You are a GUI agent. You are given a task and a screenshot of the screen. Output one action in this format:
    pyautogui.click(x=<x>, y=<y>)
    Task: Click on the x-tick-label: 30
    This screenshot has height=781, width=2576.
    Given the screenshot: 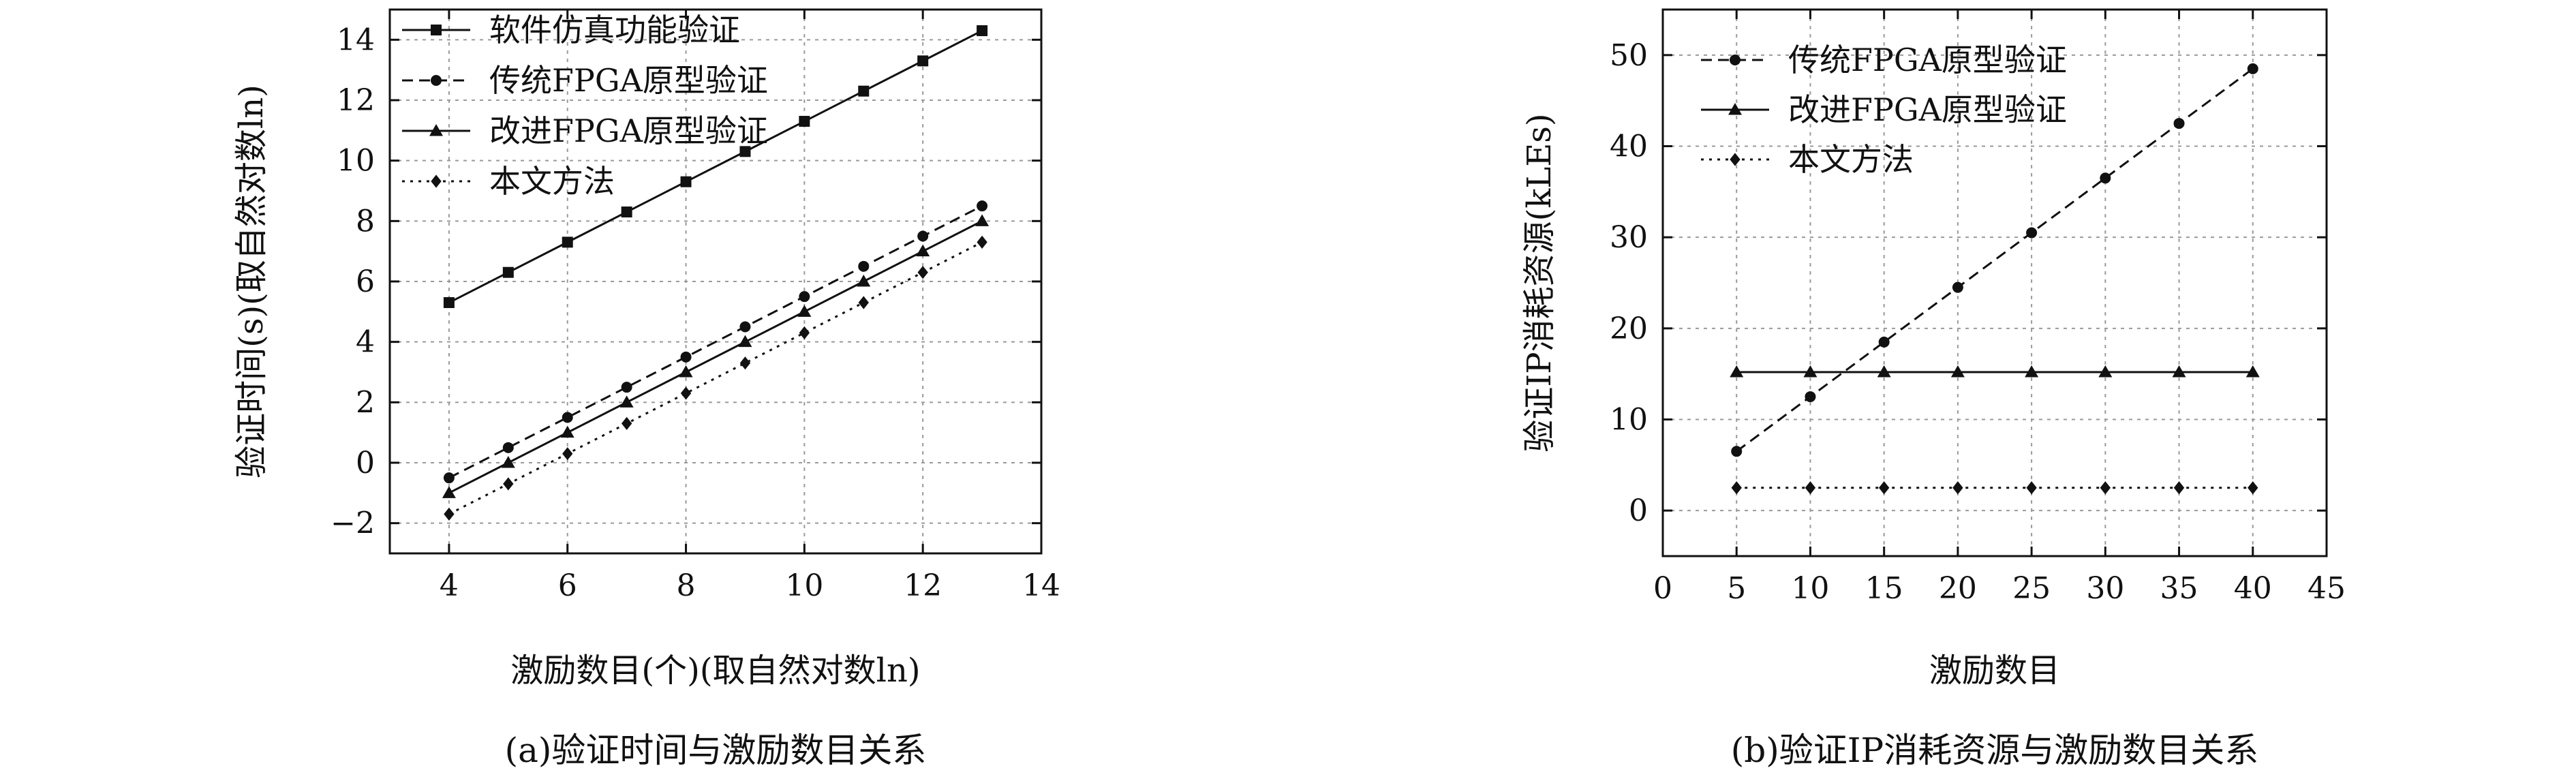 What is the action you would take?
    pyautogui.click(x=2105, y=589)
    